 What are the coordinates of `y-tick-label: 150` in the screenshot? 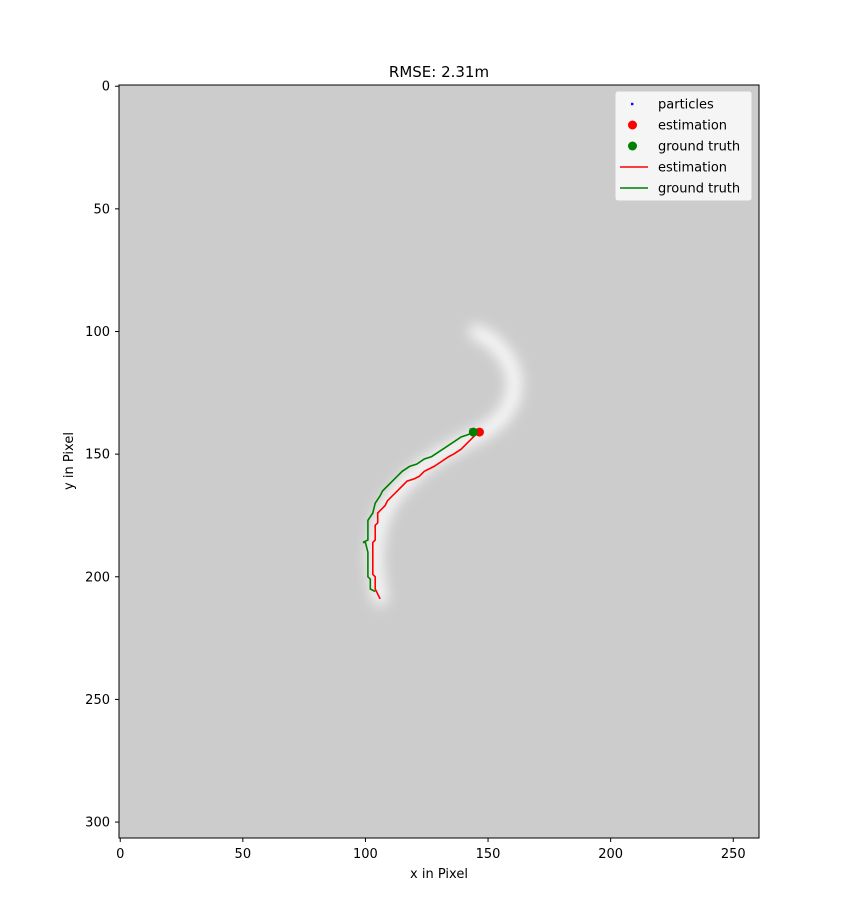 It's located at (97, 455).